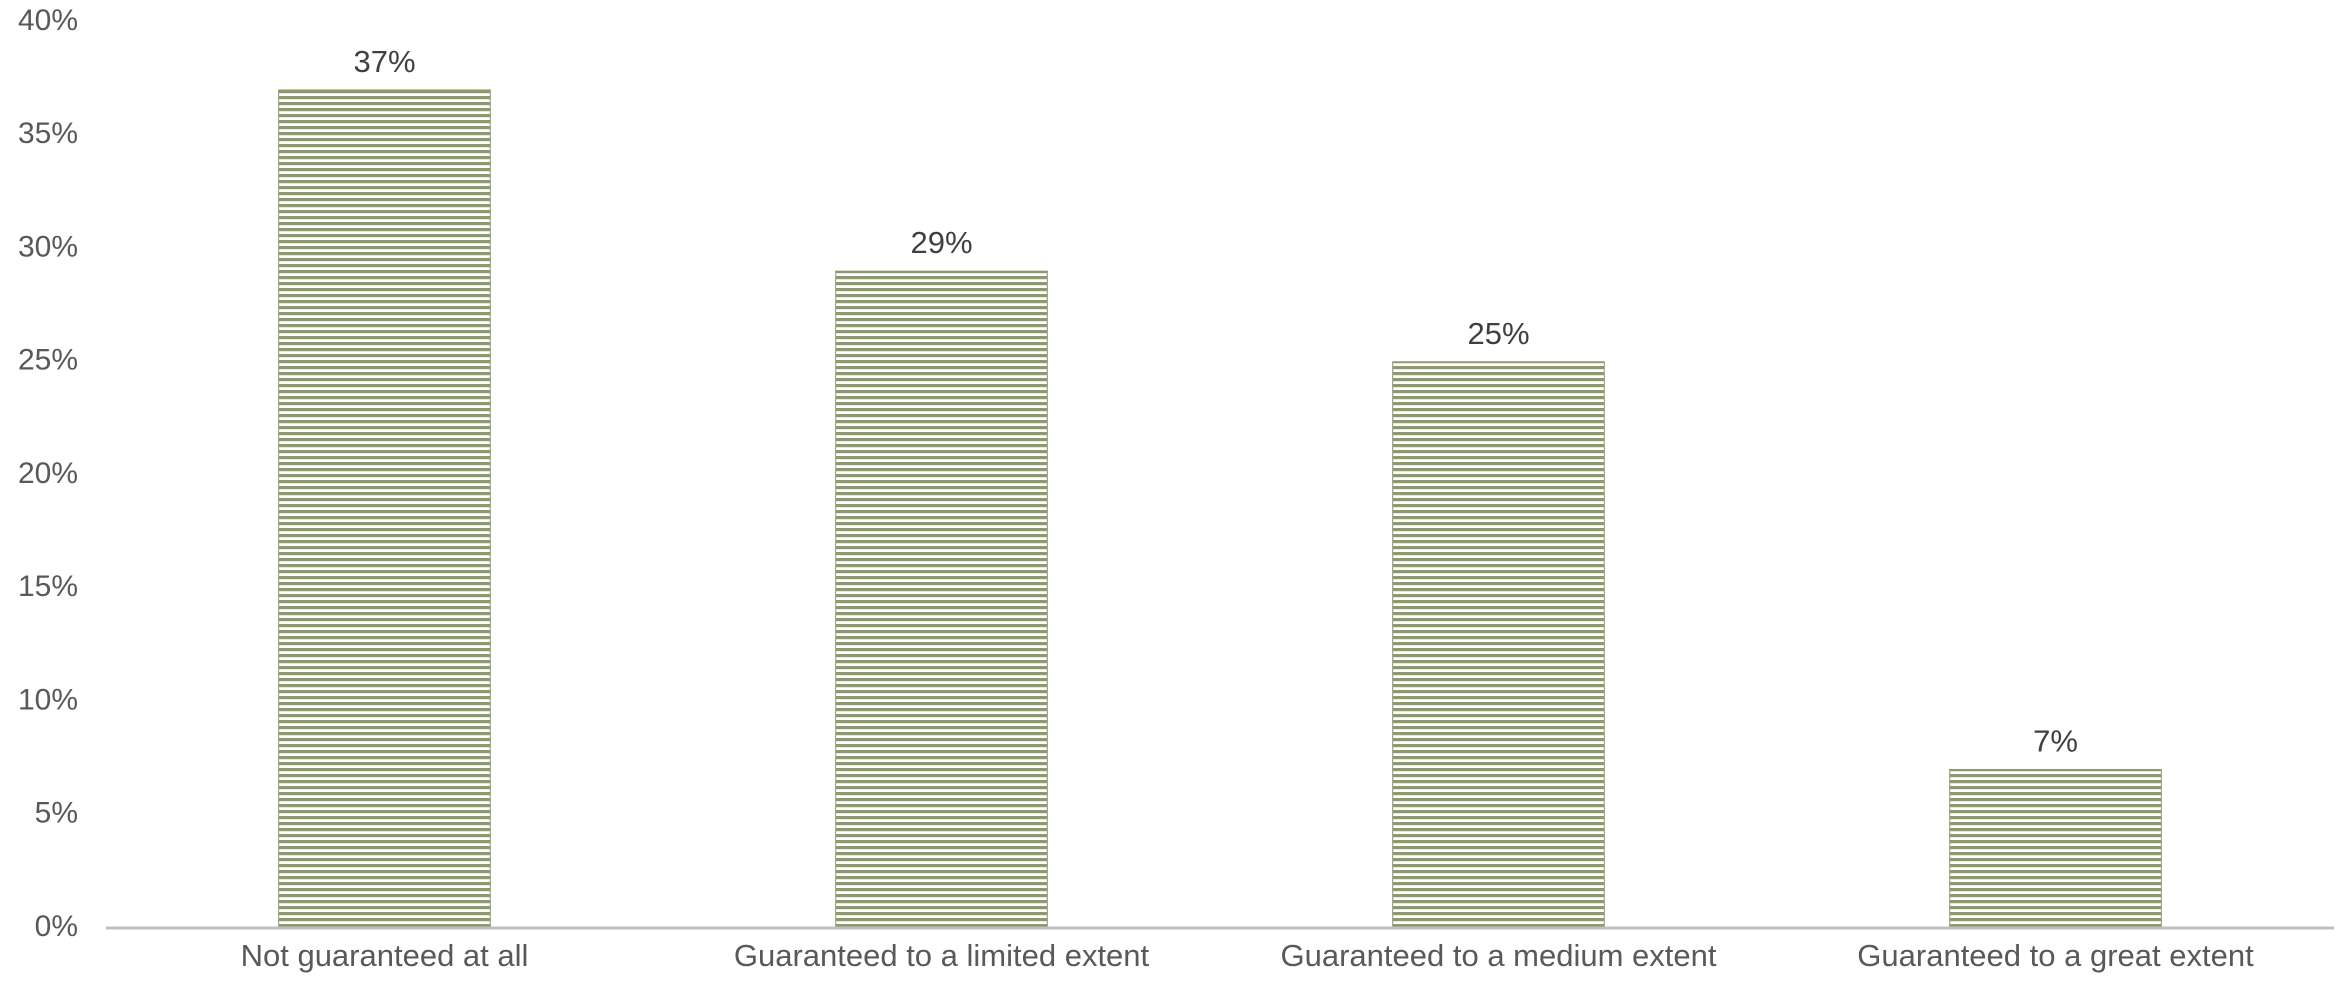 The image size is (2346, 984). I want to click on y-axis: 0% 5% 10% 15% 20% 25% 30% 35% 40%, so click(48, 473).